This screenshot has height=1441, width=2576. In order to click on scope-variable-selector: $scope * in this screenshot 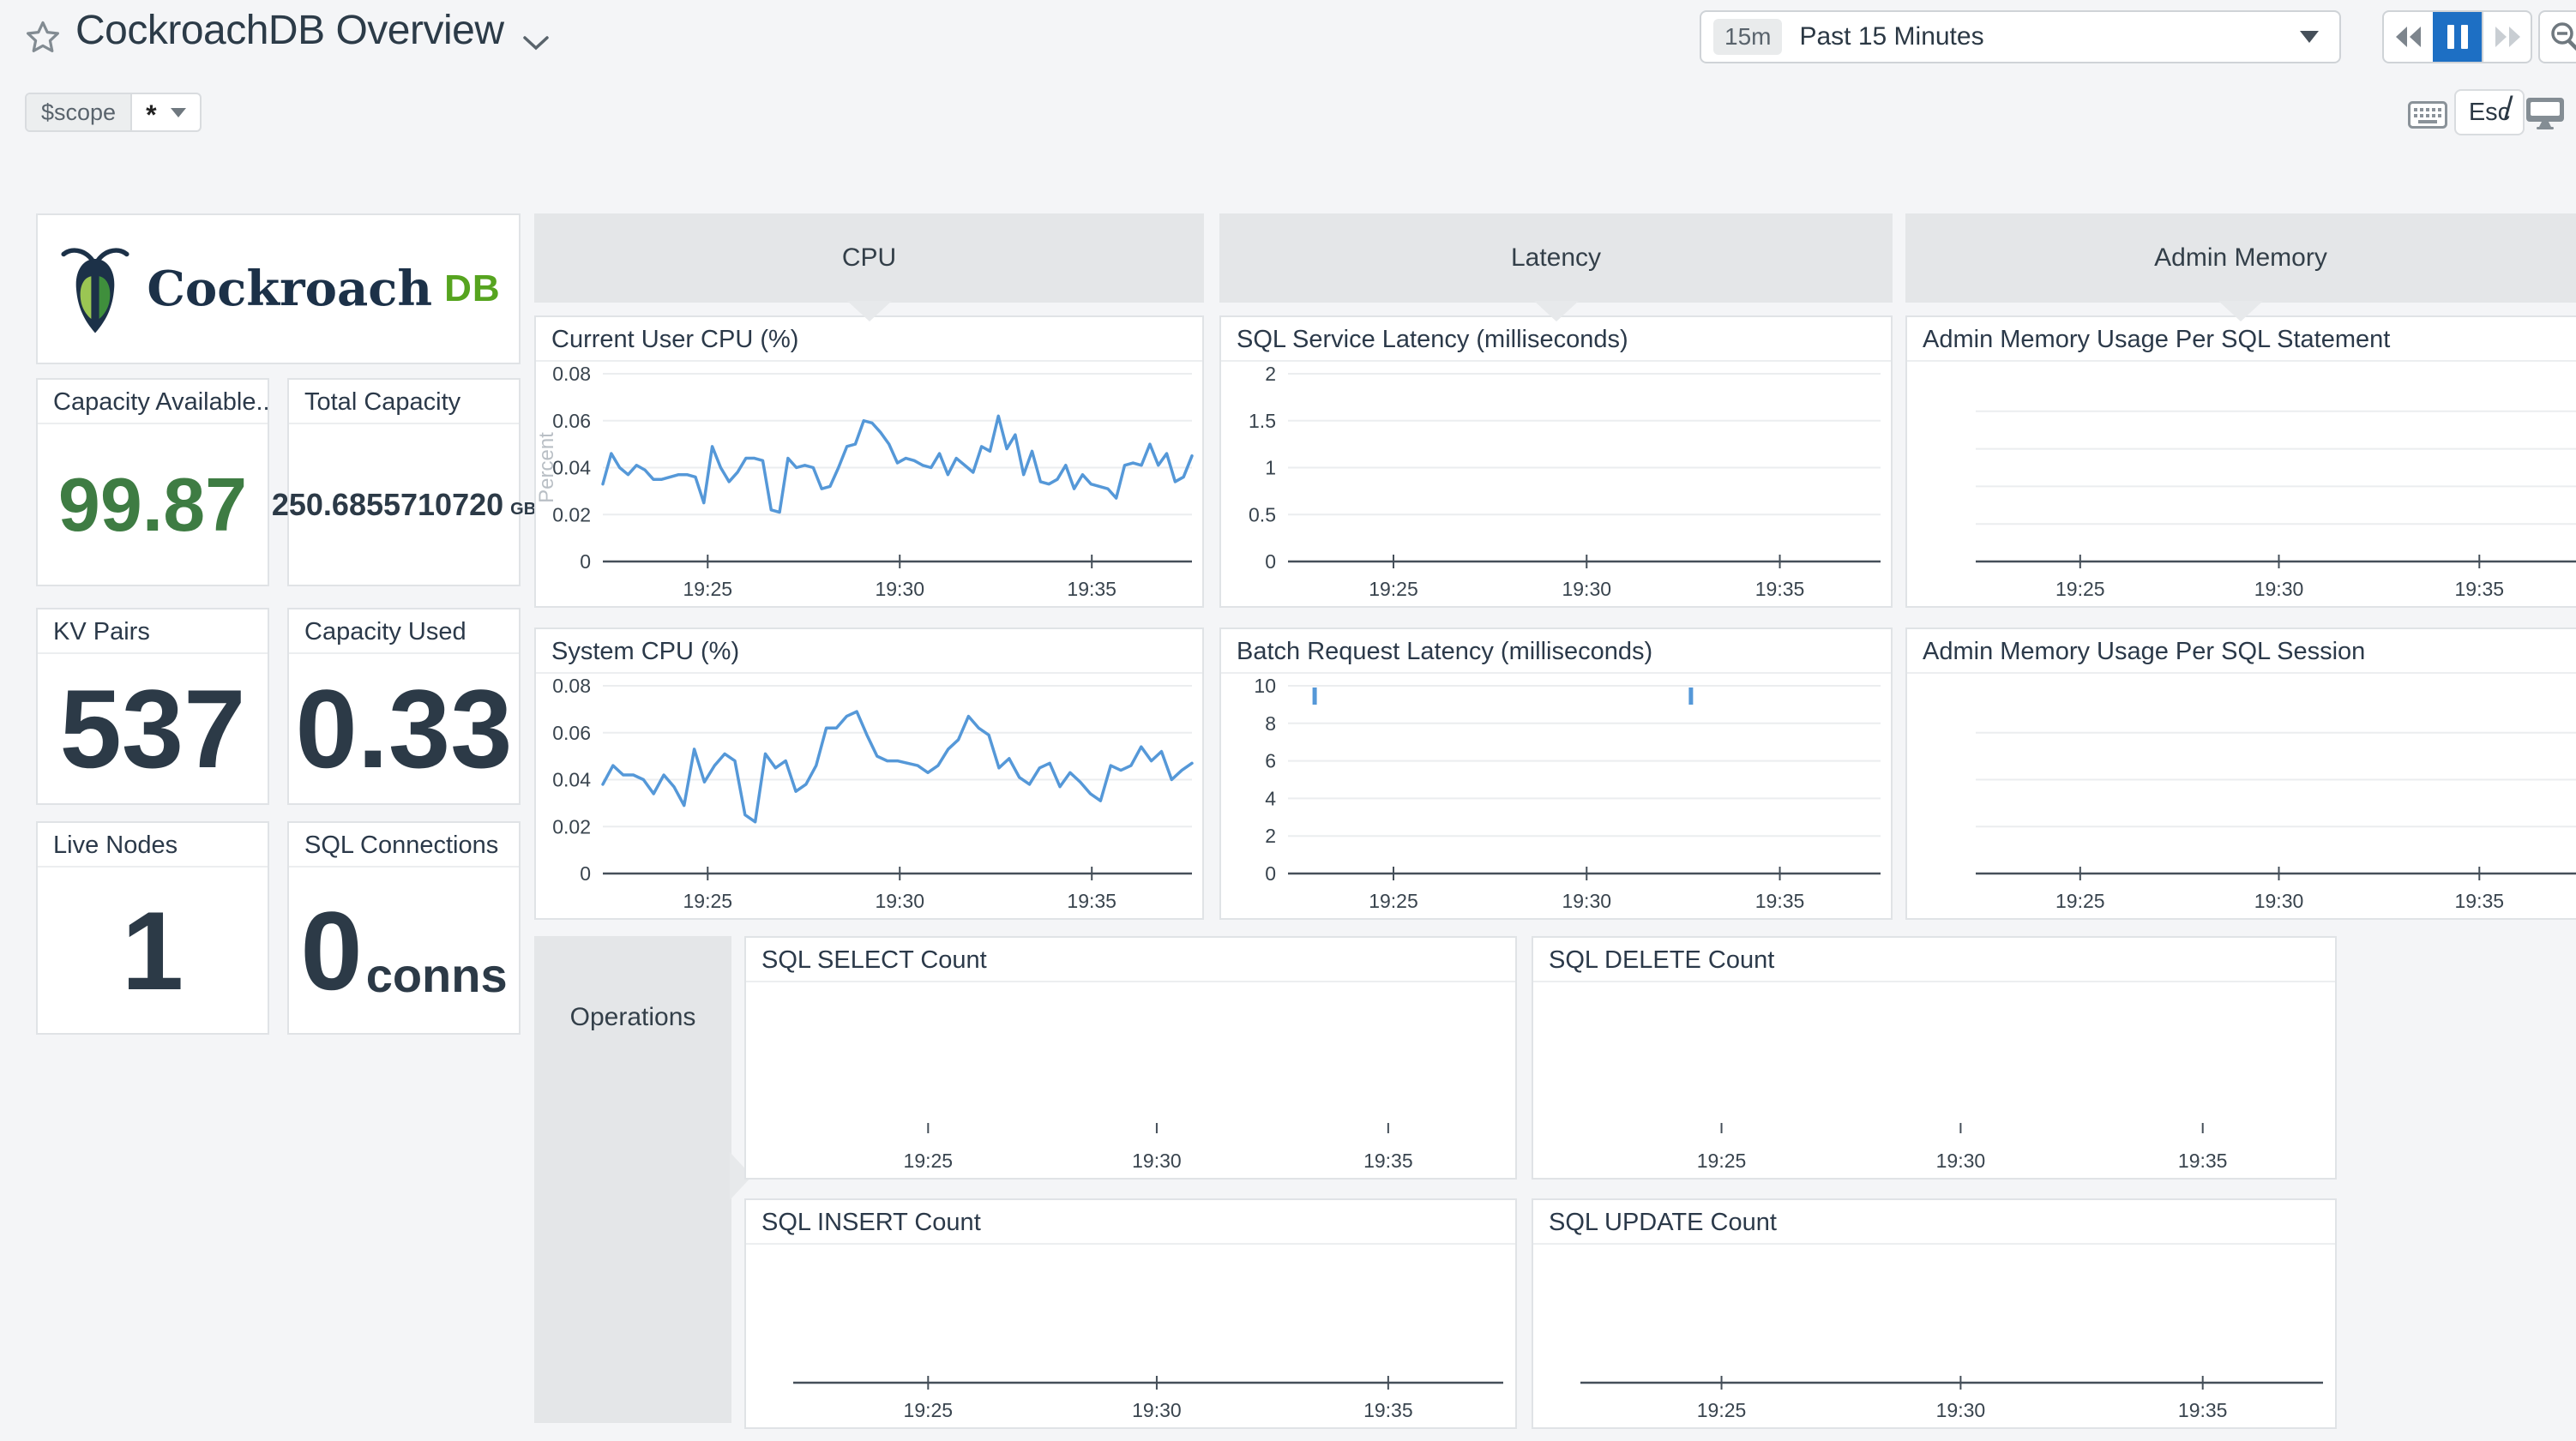, I will do `click(113, 112)`.